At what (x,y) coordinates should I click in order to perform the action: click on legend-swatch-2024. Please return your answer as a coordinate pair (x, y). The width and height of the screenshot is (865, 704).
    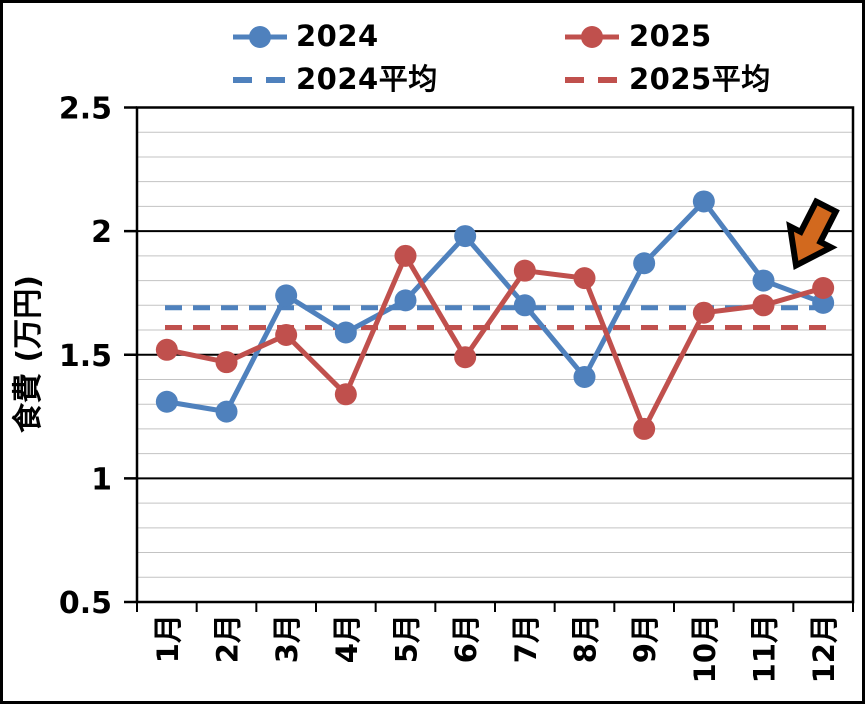
    Looking at the image, I should click on (260, 37).